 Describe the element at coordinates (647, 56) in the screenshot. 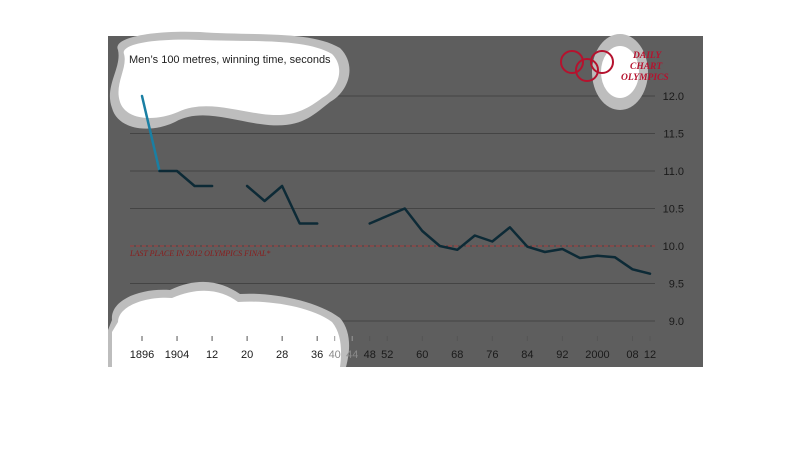

I see `logo-line-1: DAILY` at that location.